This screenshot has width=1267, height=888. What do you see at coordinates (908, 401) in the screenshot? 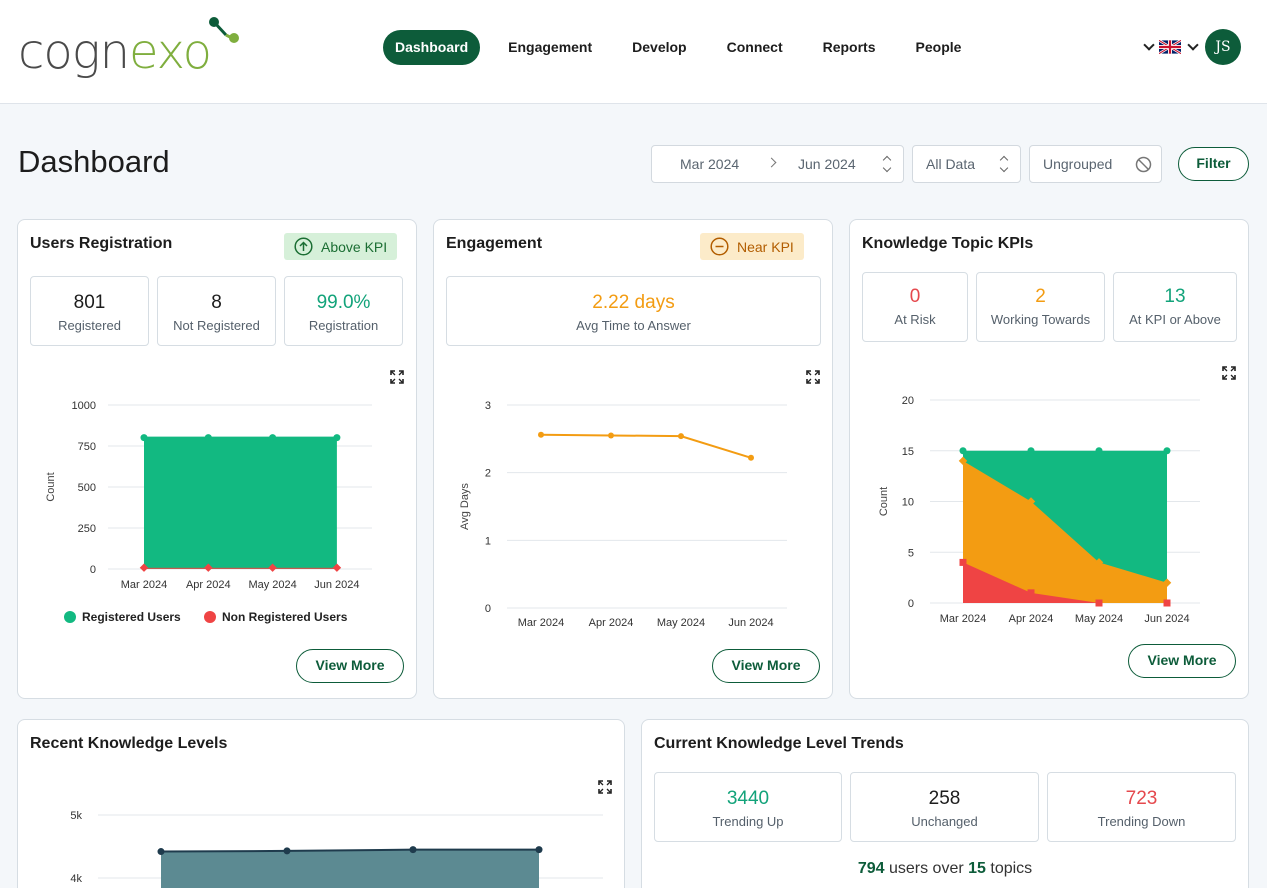
I see `y-tick-label: 20` at bounding box center [908, 401].